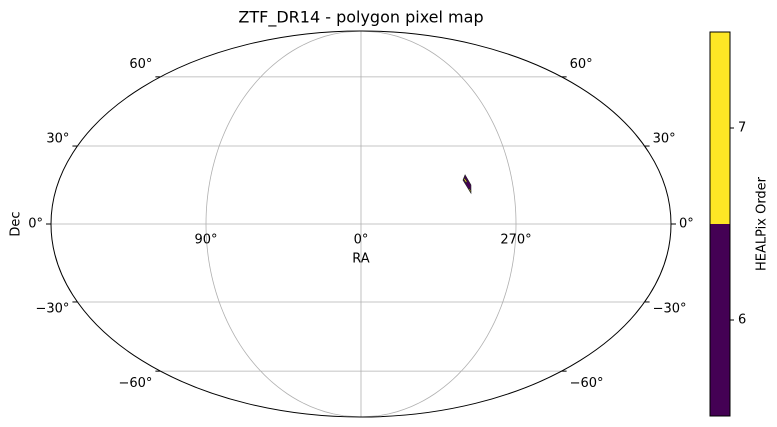 Image resolution: width=777 pixels, height=427 pixels. What do you see at coordinates (361, 240) in the screenshot?
I see `x-tick-label: 0°` at bounding box center [361, 240].